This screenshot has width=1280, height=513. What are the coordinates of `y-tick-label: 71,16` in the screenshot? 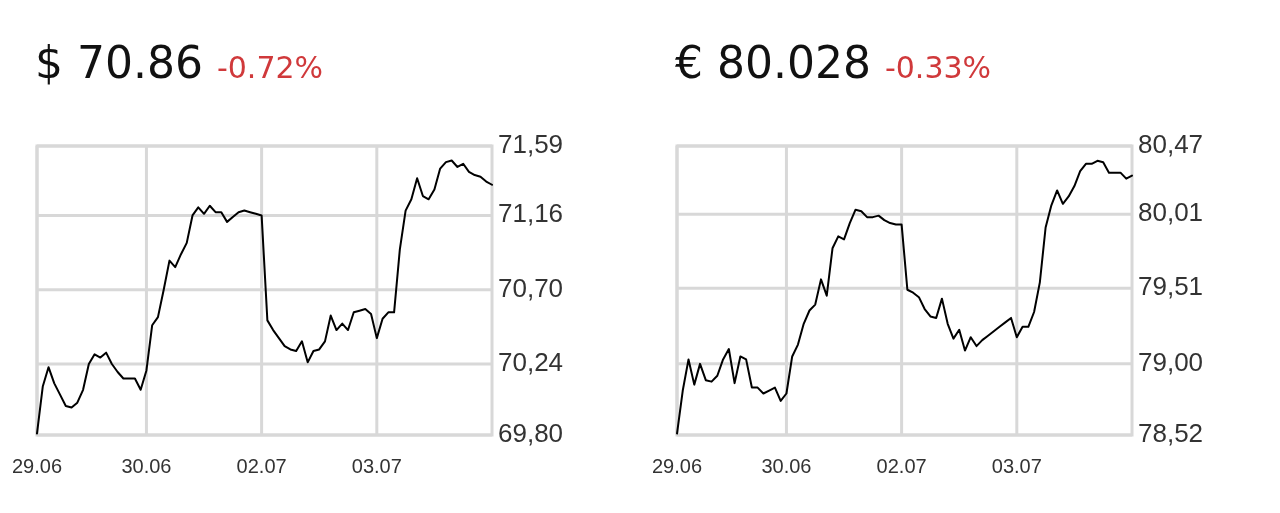 It's located at (531, 213).